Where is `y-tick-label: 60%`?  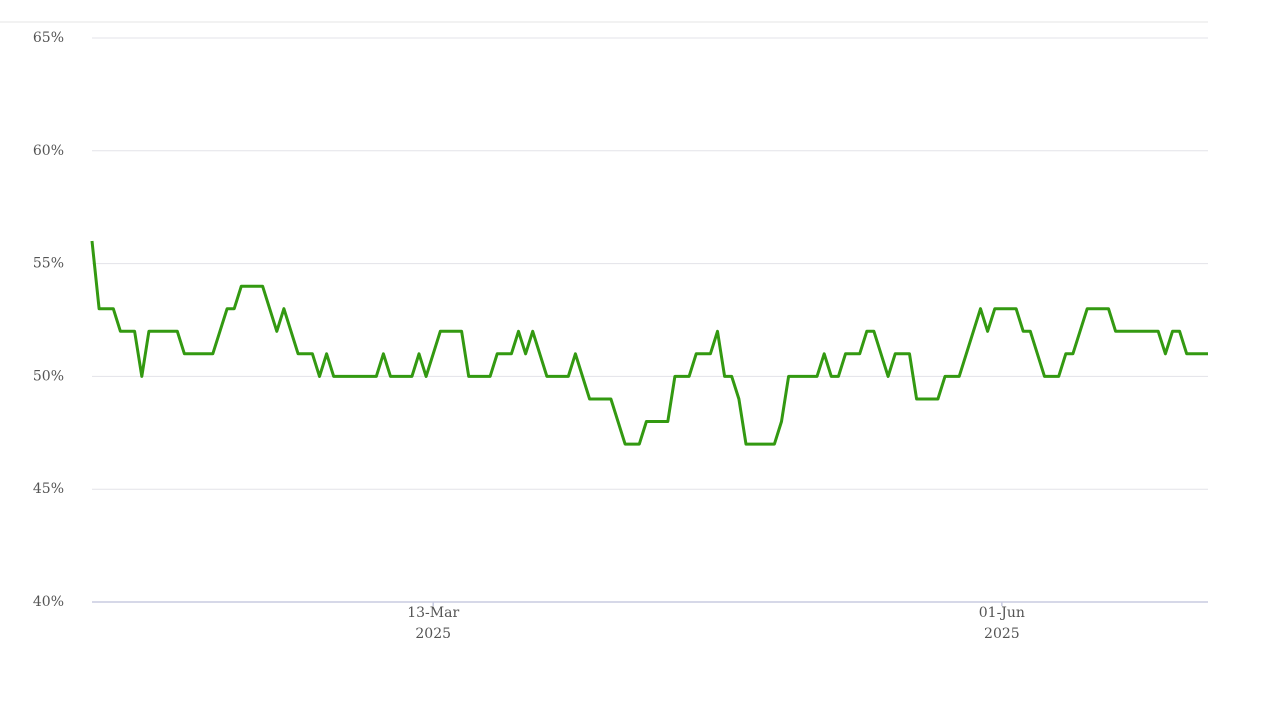
y-tick-label: 60% is located at coordinates (48, 151).